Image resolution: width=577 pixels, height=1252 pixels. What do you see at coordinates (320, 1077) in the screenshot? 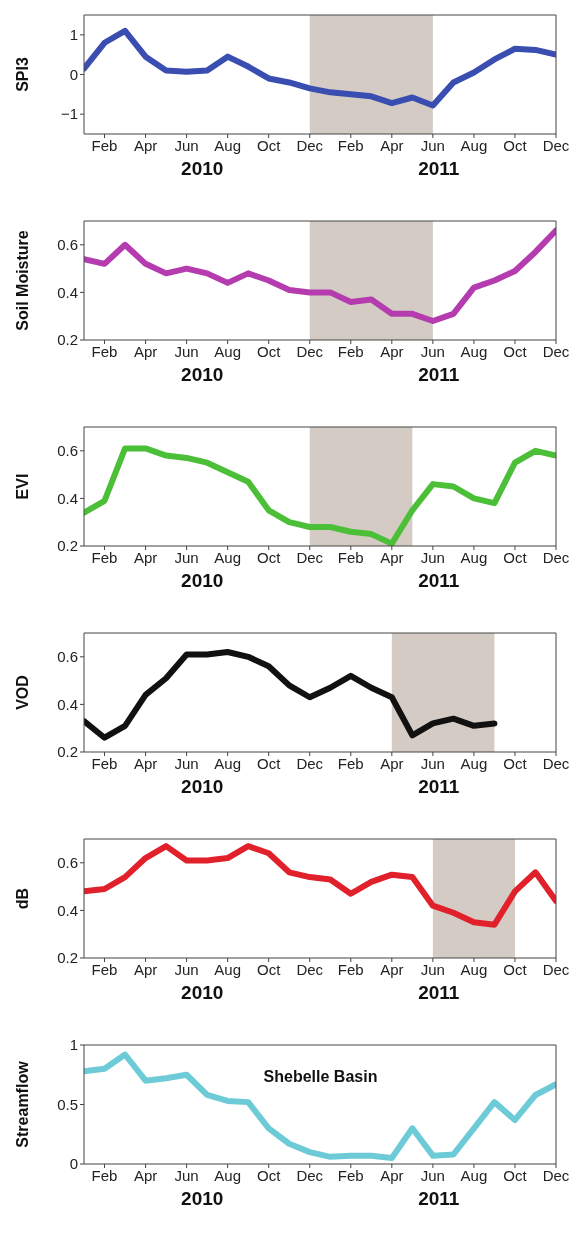
I see `text: Shebelle Basin` at bounding box center [320, 1077].